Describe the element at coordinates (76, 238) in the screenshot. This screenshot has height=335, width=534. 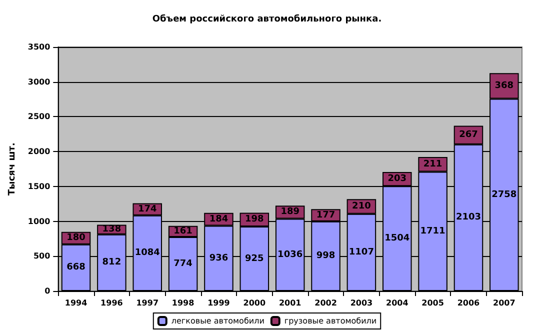
I see `data-label: 180` at that location.